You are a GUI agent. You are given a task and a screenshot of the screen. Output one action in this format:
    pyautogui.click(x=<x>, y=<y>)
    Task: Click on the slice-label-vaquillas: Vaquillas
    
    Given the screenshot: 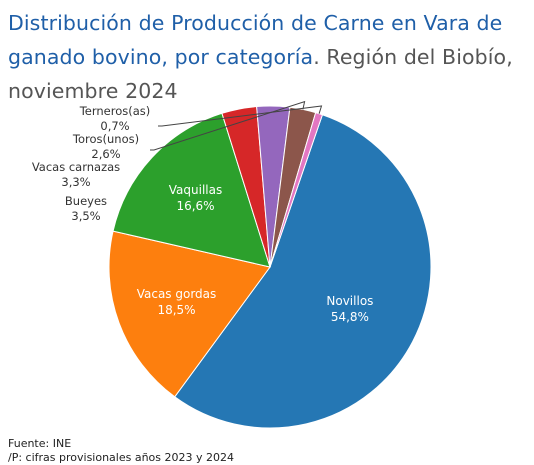 What is the action you would take?
    pyautogui.click(x=195, y=190)
    